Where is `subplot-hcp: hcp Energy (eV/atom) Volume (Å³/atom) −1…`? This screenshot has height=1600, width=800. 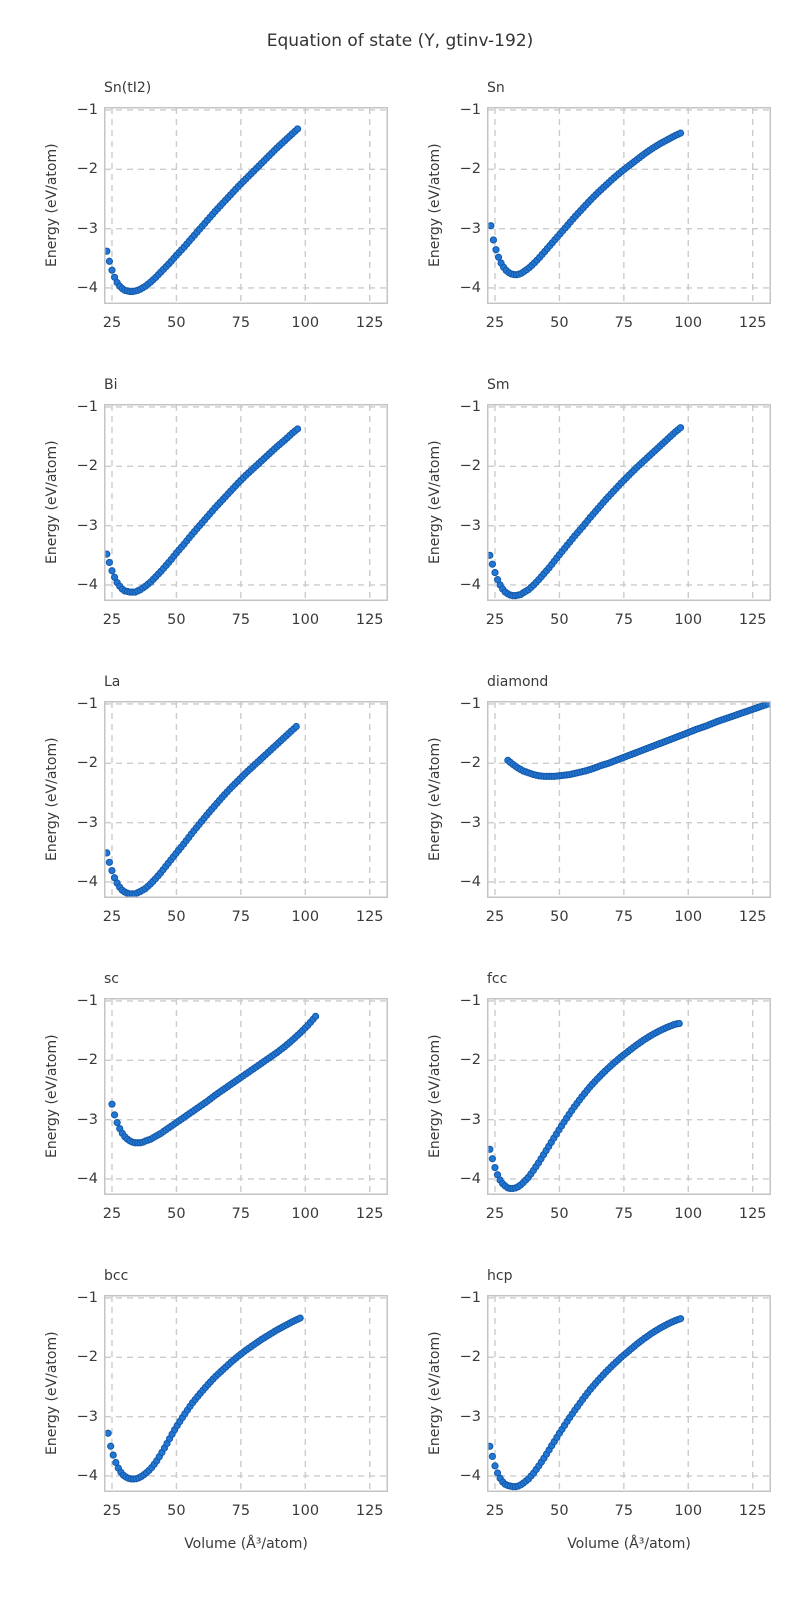
subplot-hcp: hcp Energy (eV/atom) Volume (Å³/atom) −1… is located at coordinates (600, 1420).